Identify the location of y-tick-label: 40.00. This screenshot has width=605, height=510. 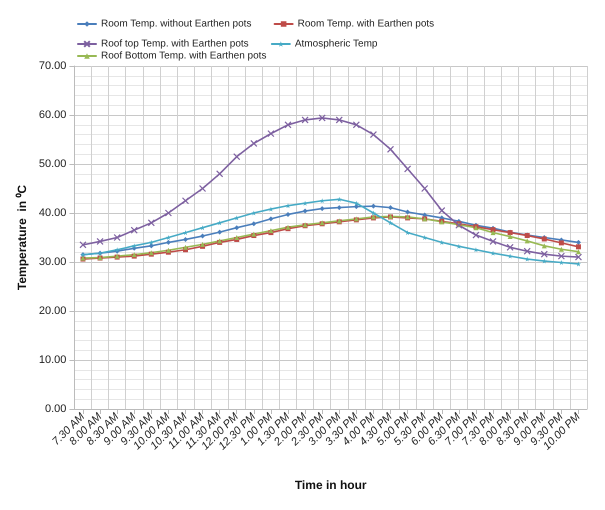
(52, 213).